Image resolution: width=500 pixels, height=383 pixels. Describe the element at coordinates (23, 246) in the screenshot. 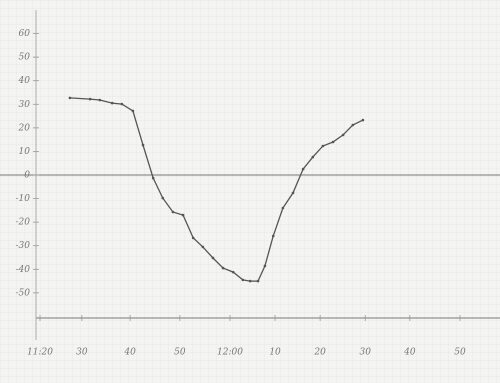

I see `y-tick-label: -30` at that location.